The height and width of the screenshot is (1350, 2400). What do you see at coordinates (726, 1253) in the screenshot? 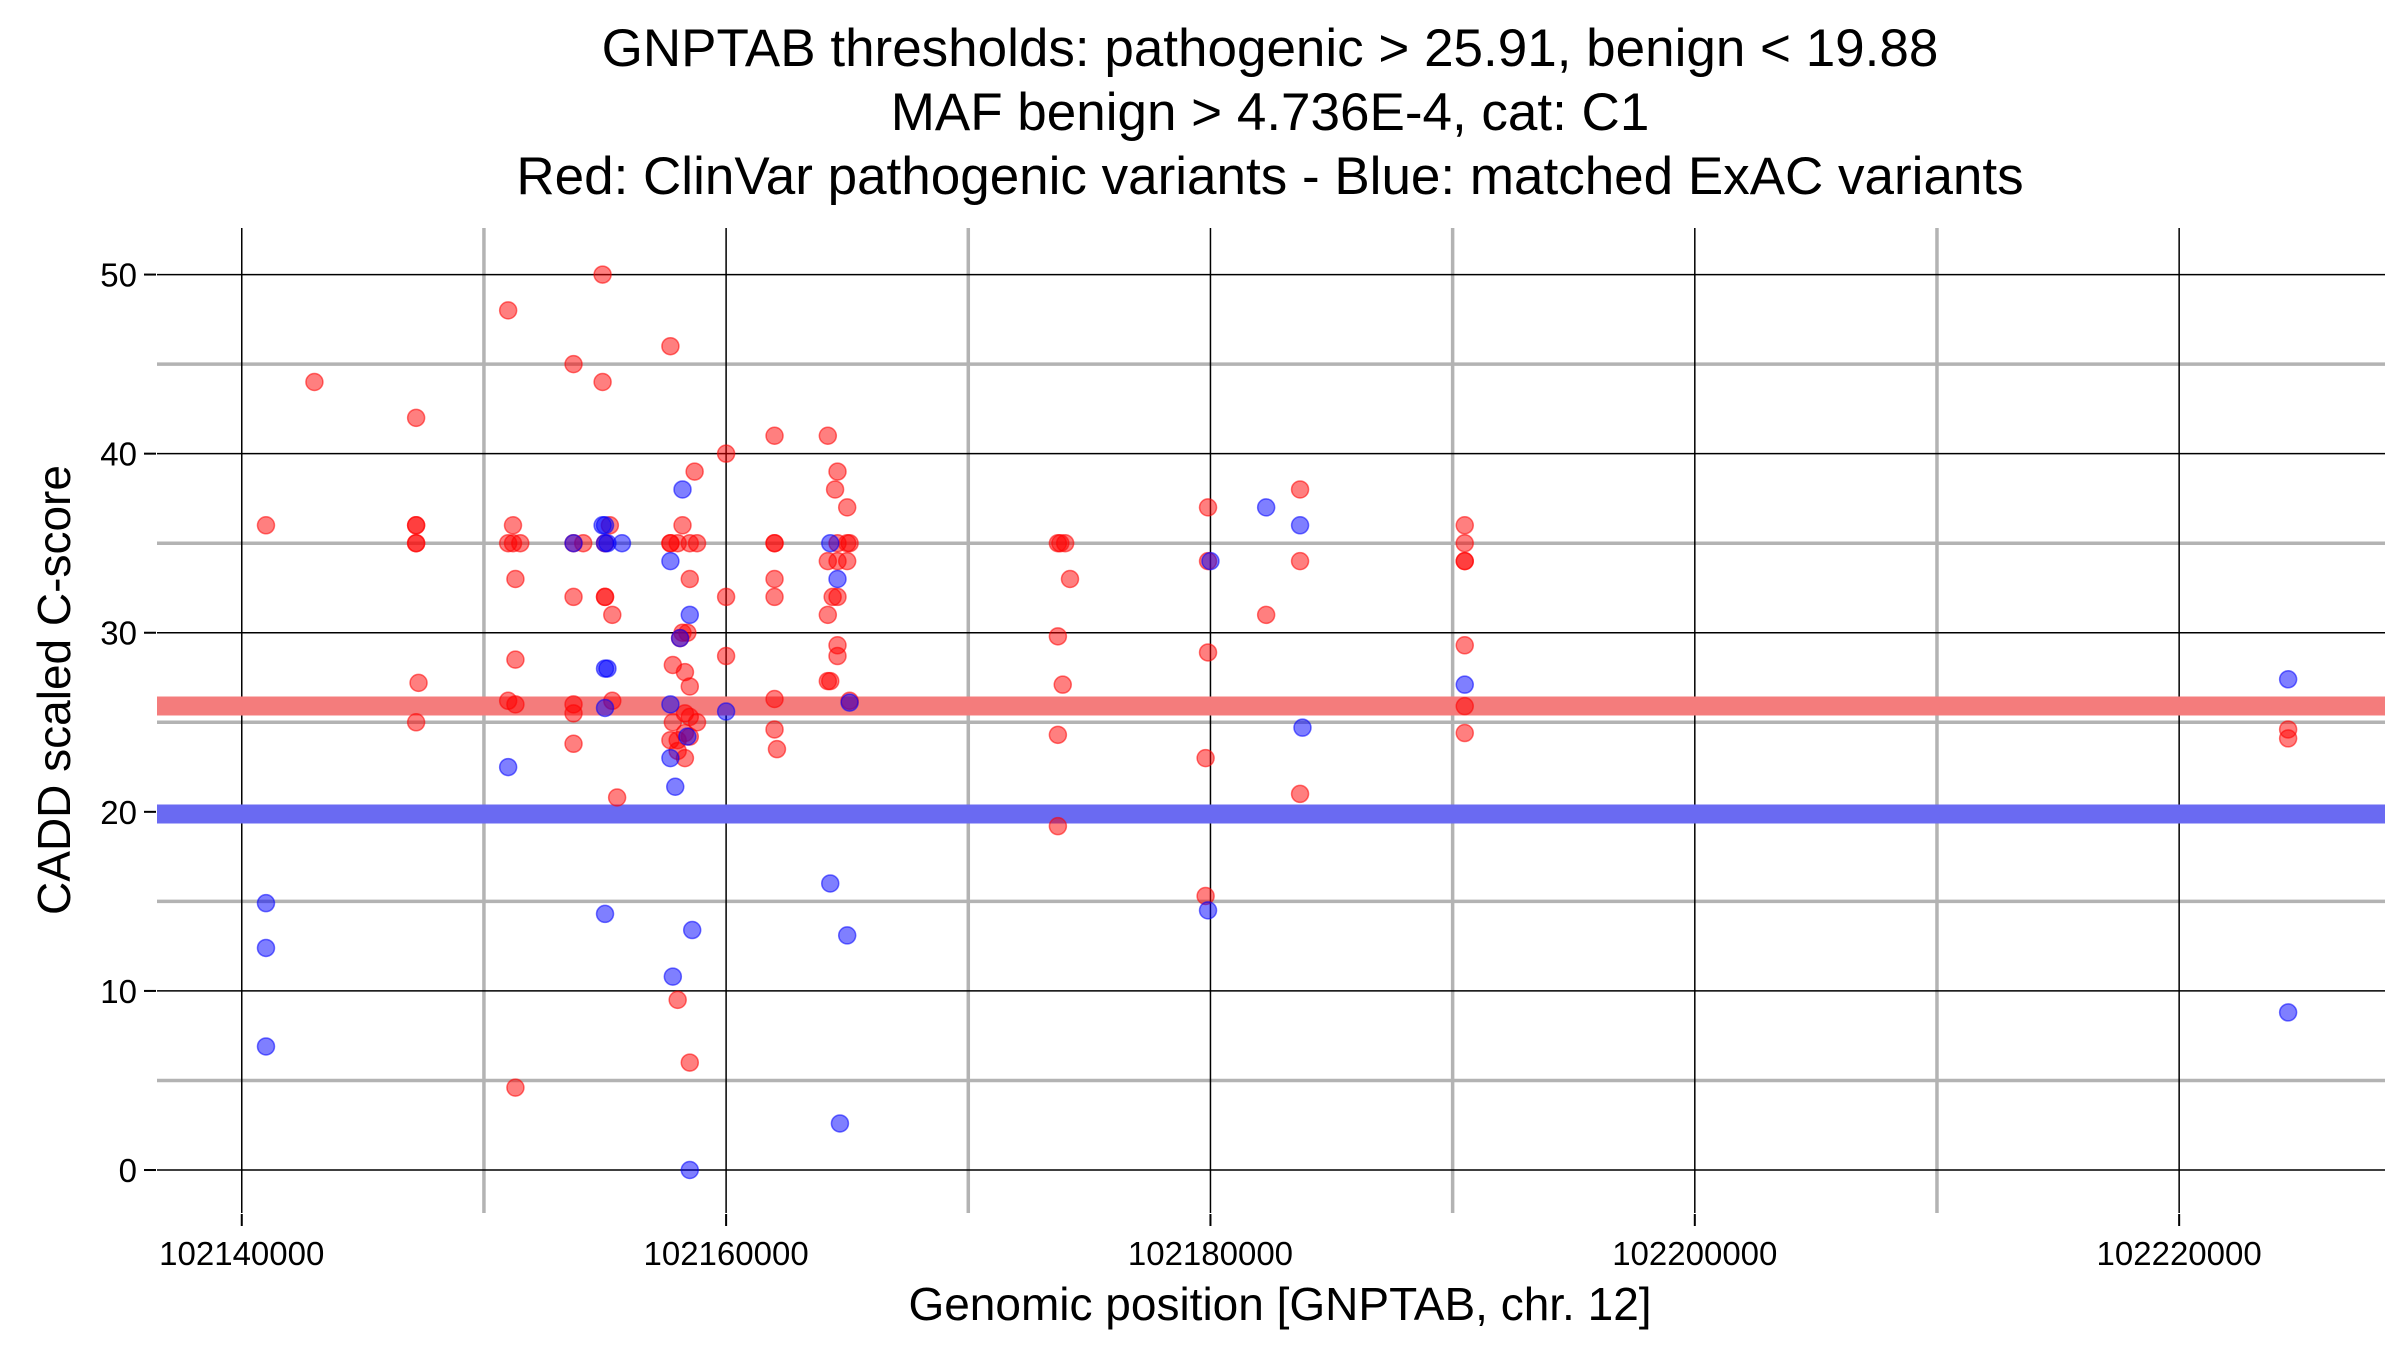
I see `x-tick-label: 102160000` at bounding box center [726, 1253].